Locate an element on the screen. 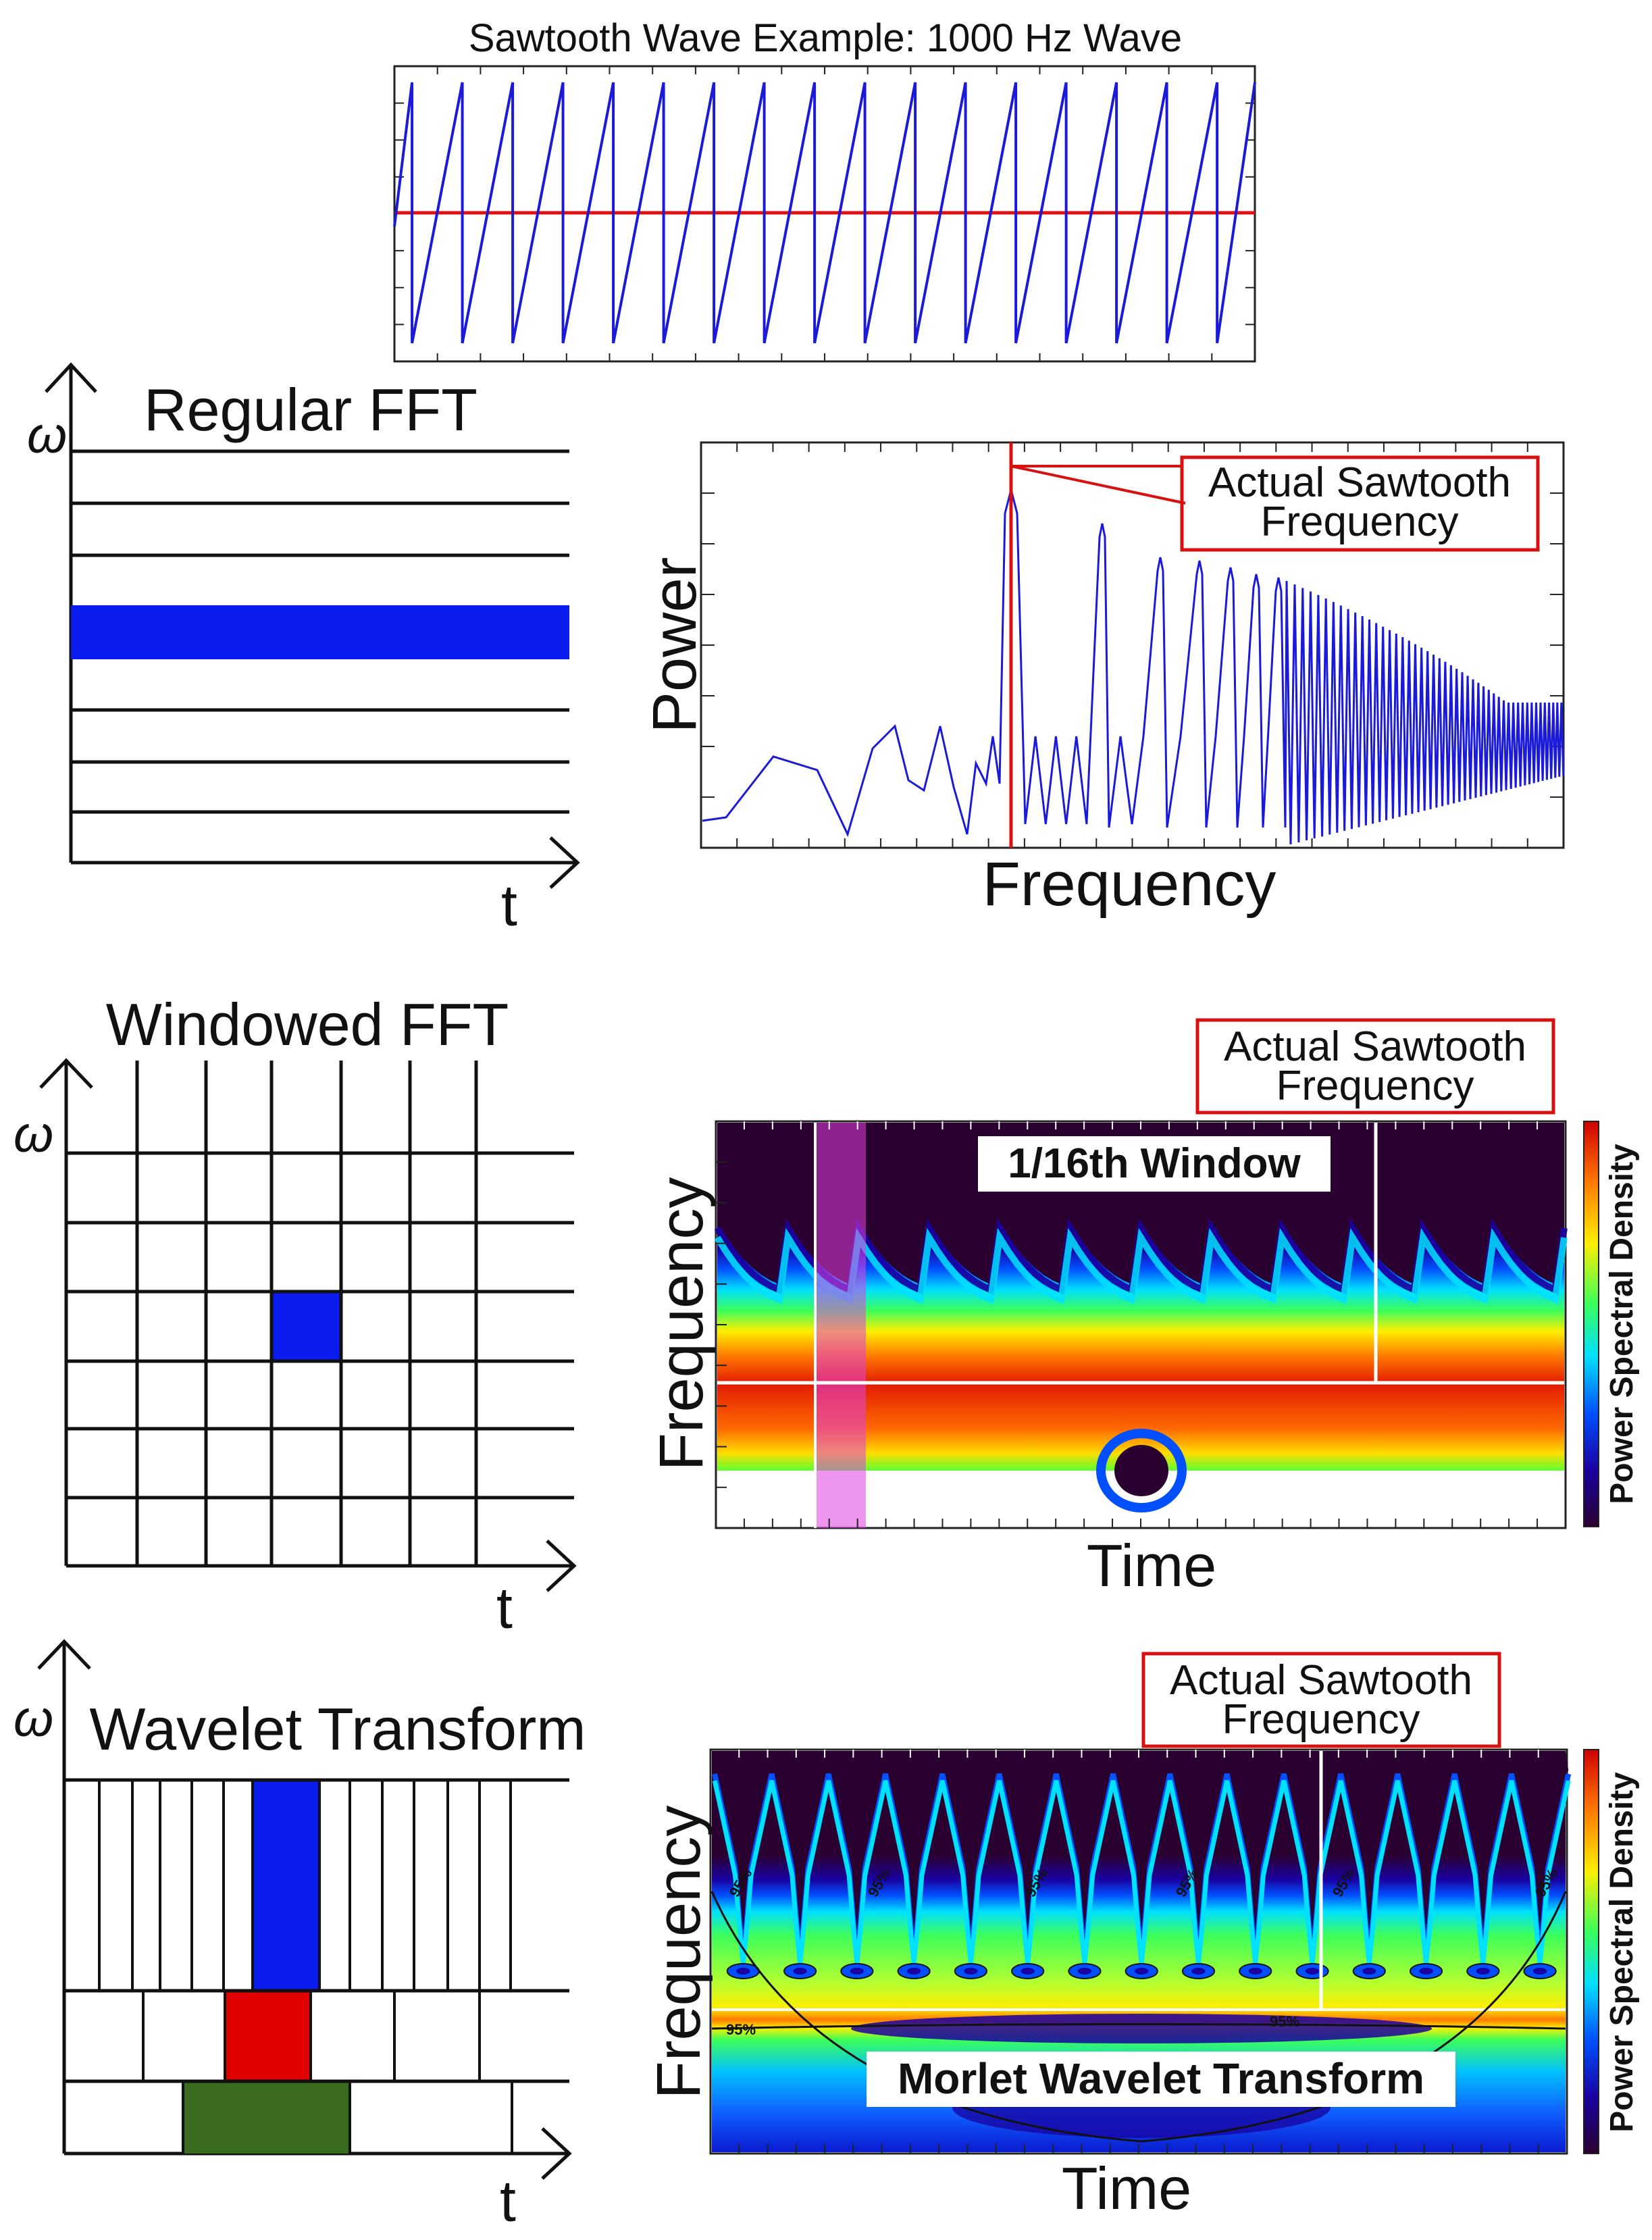 The image size is (1652, 2240). power-annotation-line2: Frequency is located at coordinates (1360, 522).